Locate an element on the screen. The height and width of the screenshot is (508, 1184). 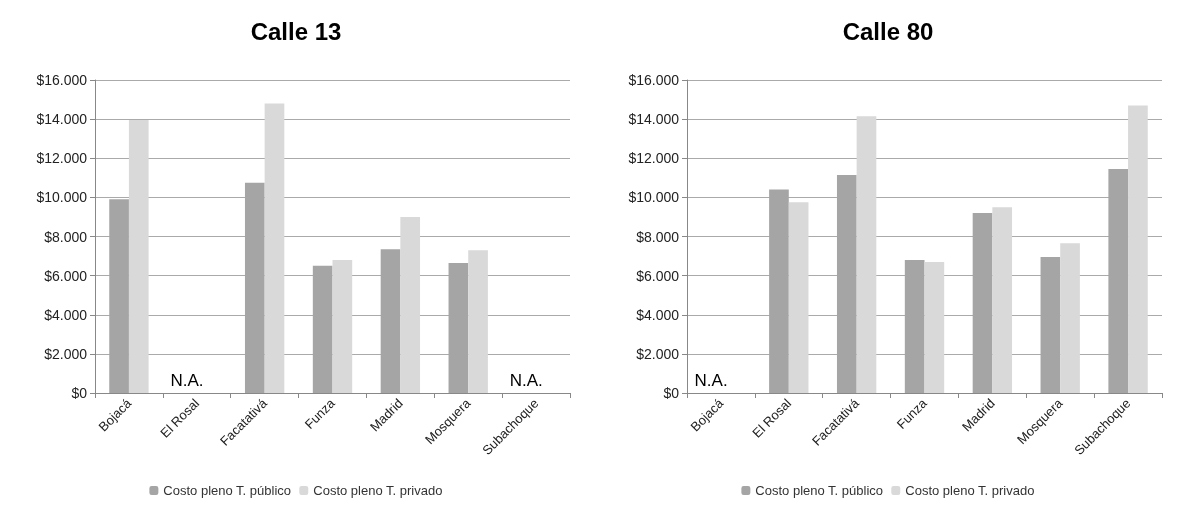
chart-title: Calle 80 is located at coordinates (888, 31).